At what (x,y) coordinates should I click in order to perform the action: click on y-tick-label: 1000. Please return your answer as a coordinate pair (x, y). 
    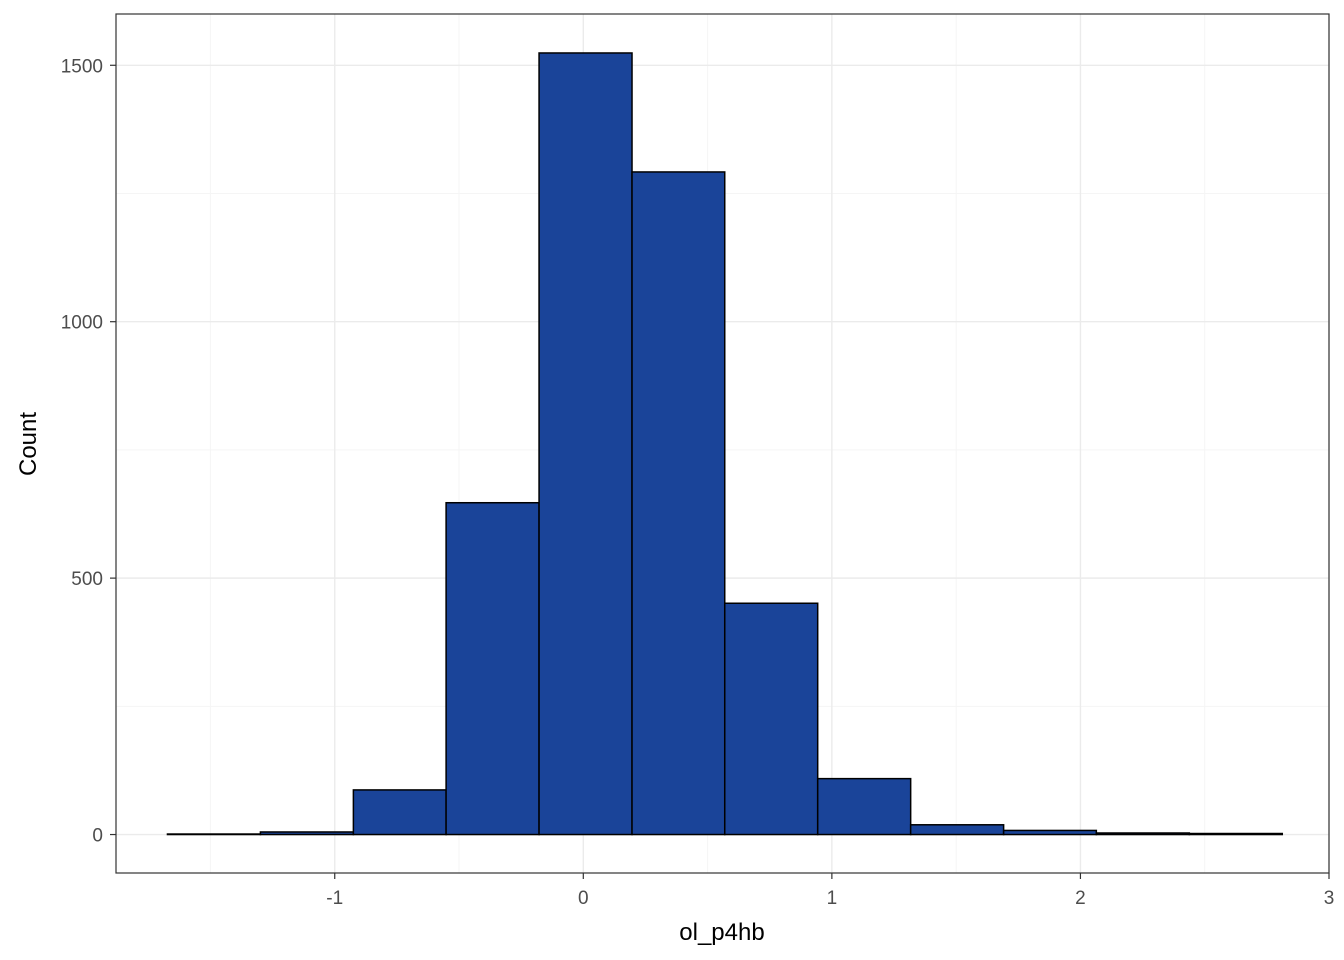
    Looking at the image, I should click on (82, 323).